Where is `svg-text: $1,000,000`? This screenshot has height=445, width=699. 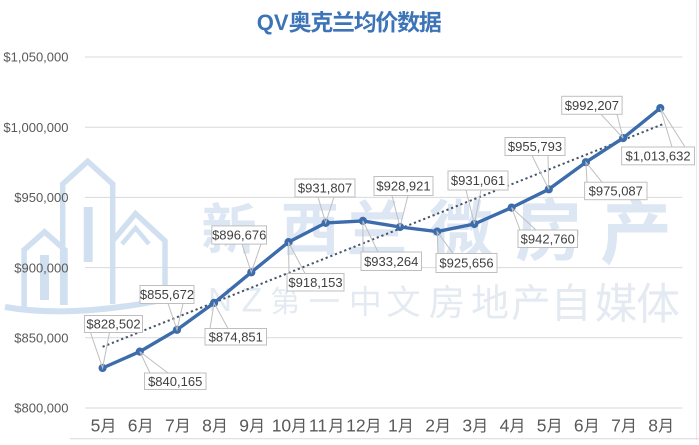 svg-text: $1,000,000 is located at coordinates (35, 127).